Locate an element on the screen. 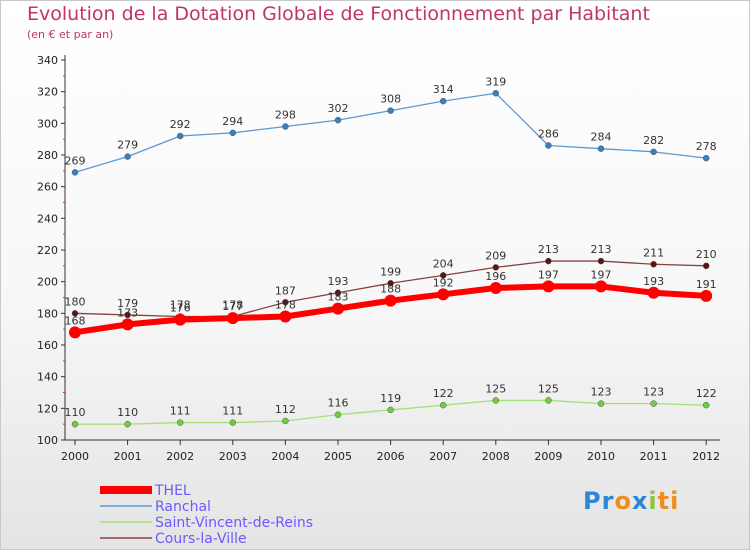 This screenshot has height=550, width=750. data-label: 292 is located at coordinates (180, 124).